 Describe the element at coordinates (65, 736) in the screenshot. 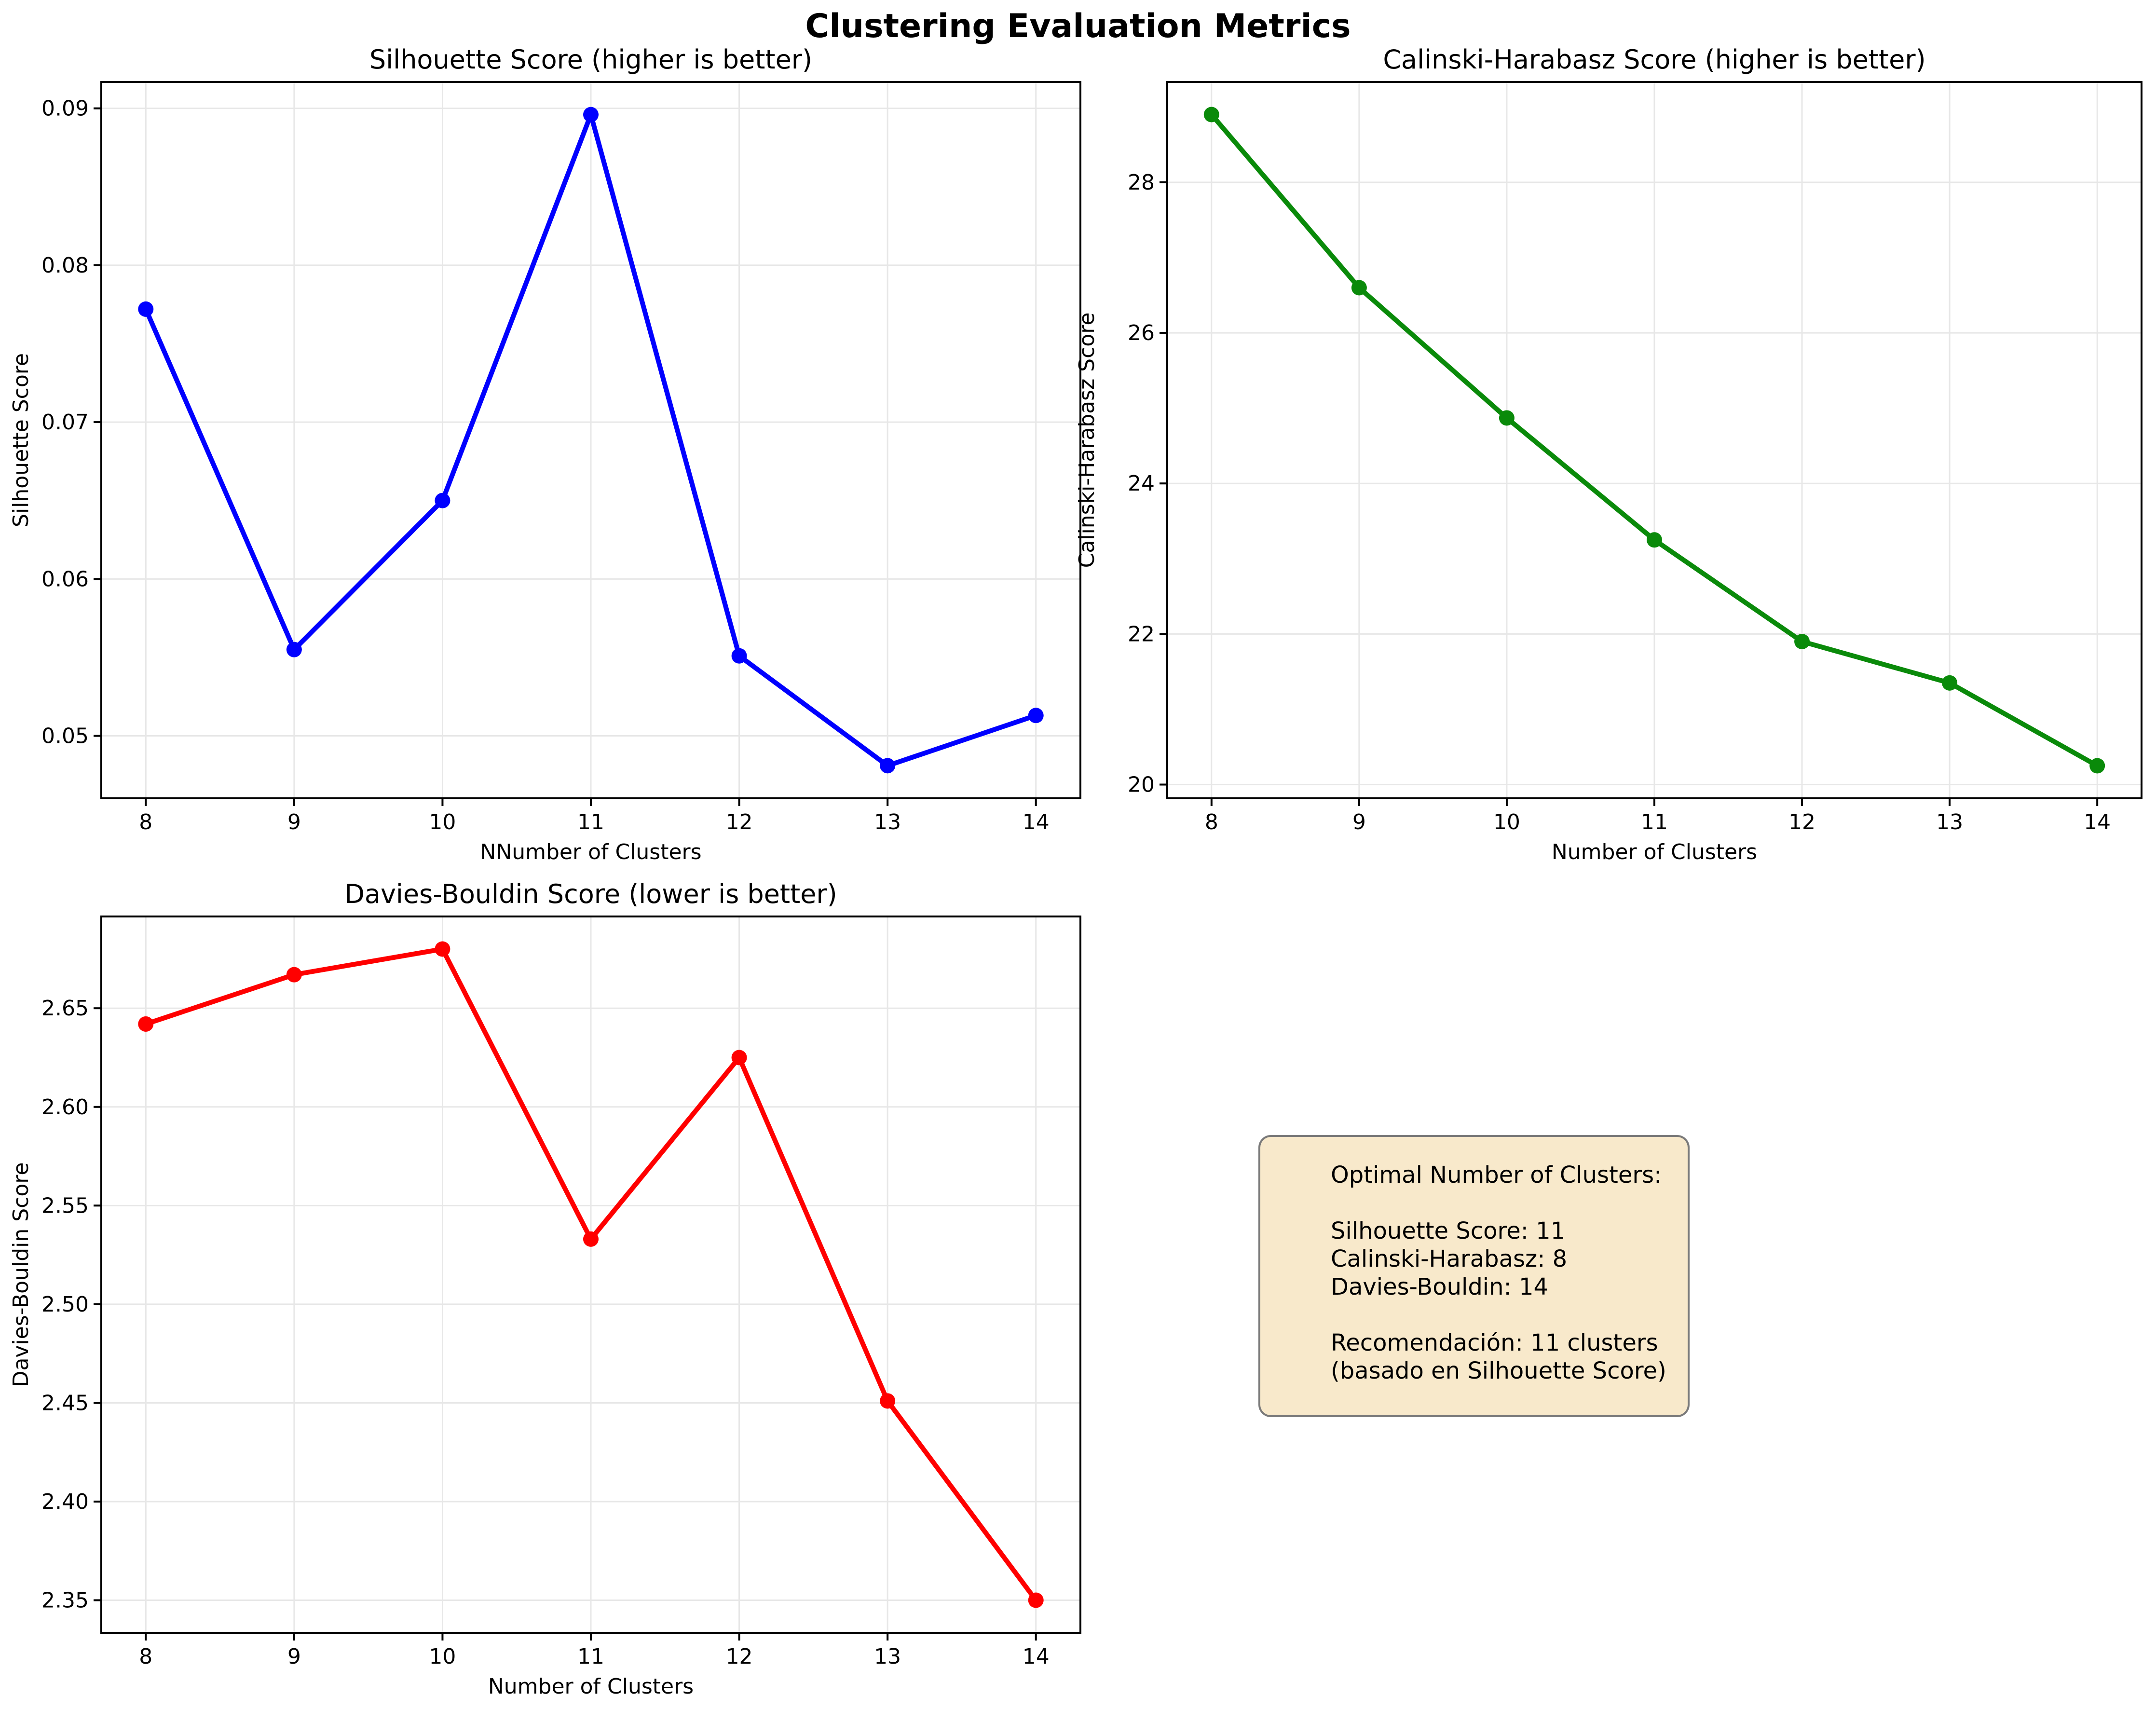

I see `y-tick-label: 0.05` at that location.